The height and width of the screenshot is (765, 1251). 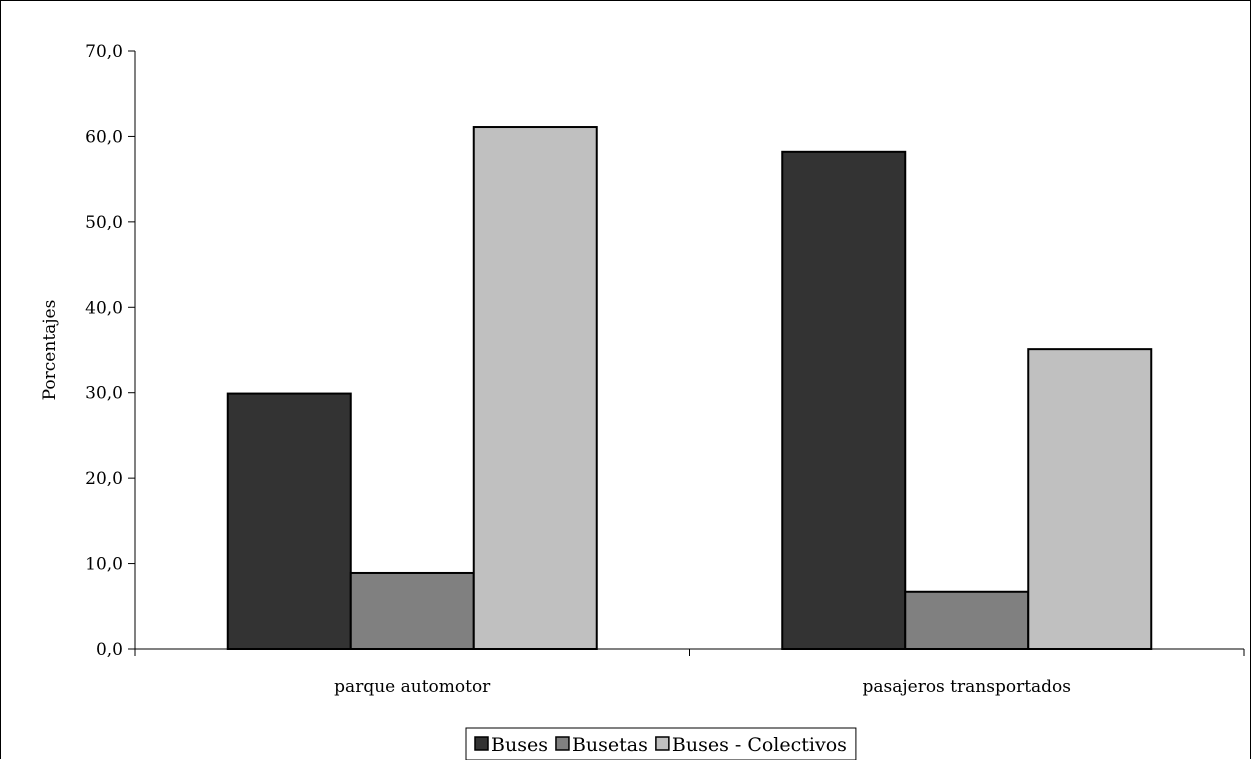 I want to click on x-axis: parque automotor pasajeros transportados, so click(x=689, y=673).